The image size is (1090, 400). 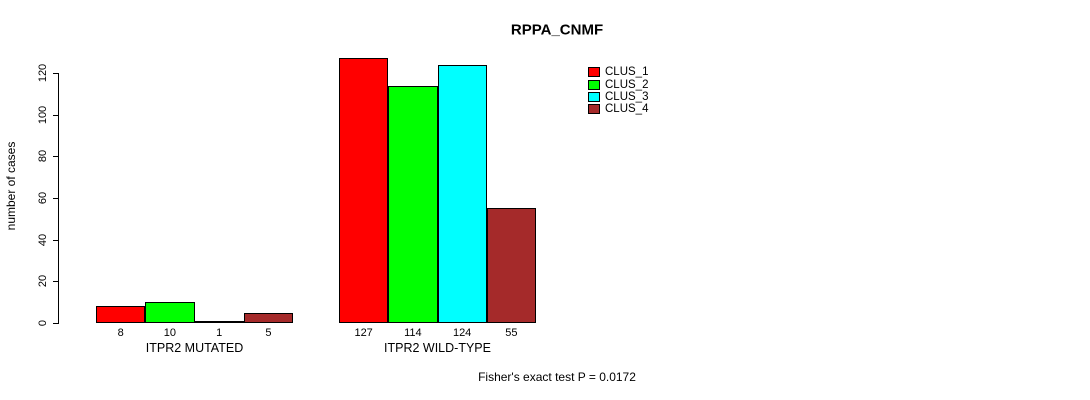 What do you see at coordinates (627, 84) in the screenshot?
I see `legend-label: CLUS_2` at bounding box center [627, 84].